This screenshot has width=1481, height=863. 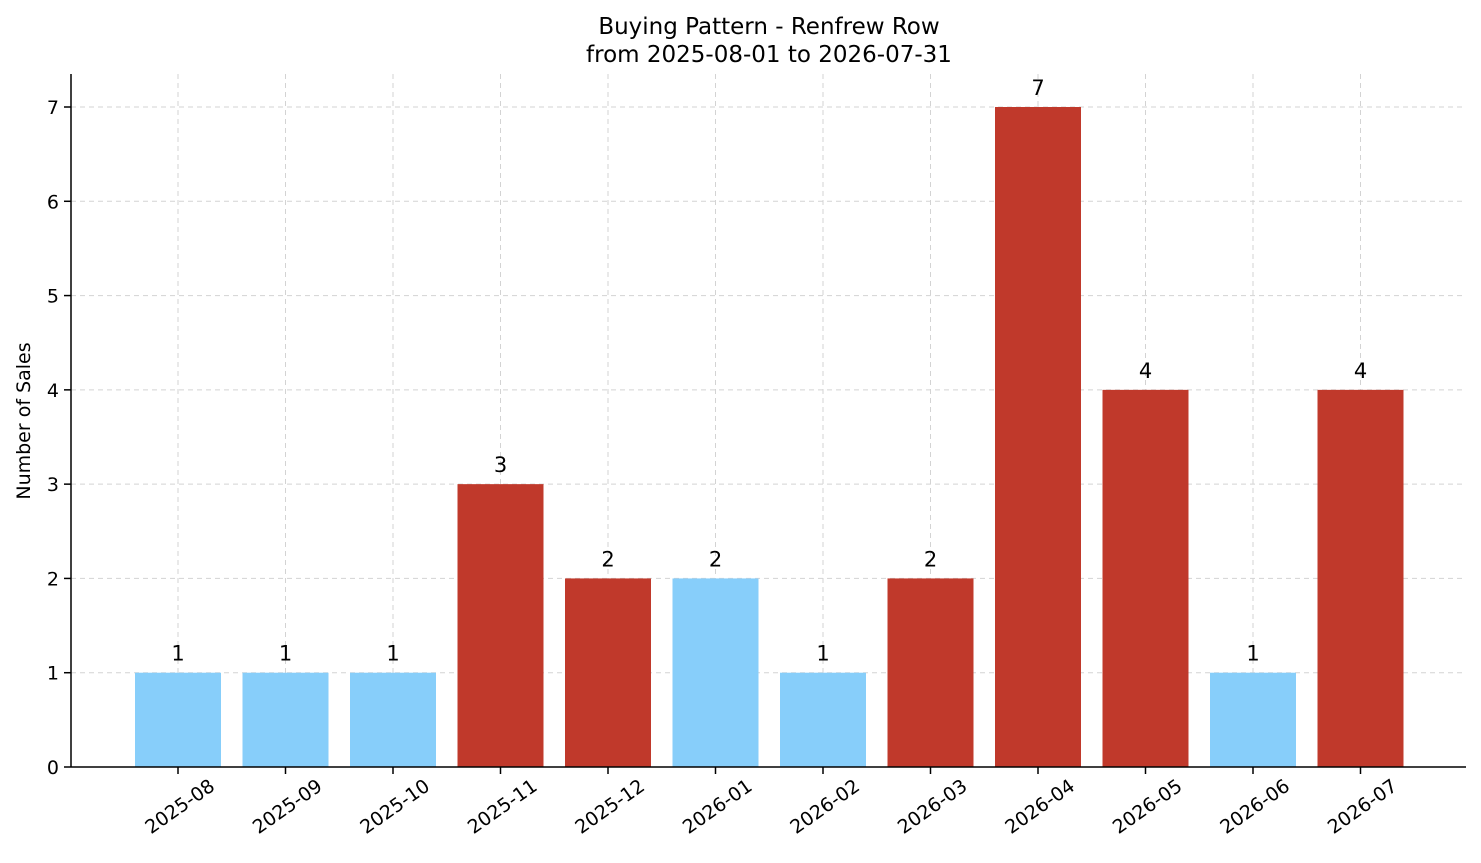 I want to click on y-ticks: 0 1 2 3 4 5 6 7, so click(x=59, y=438).